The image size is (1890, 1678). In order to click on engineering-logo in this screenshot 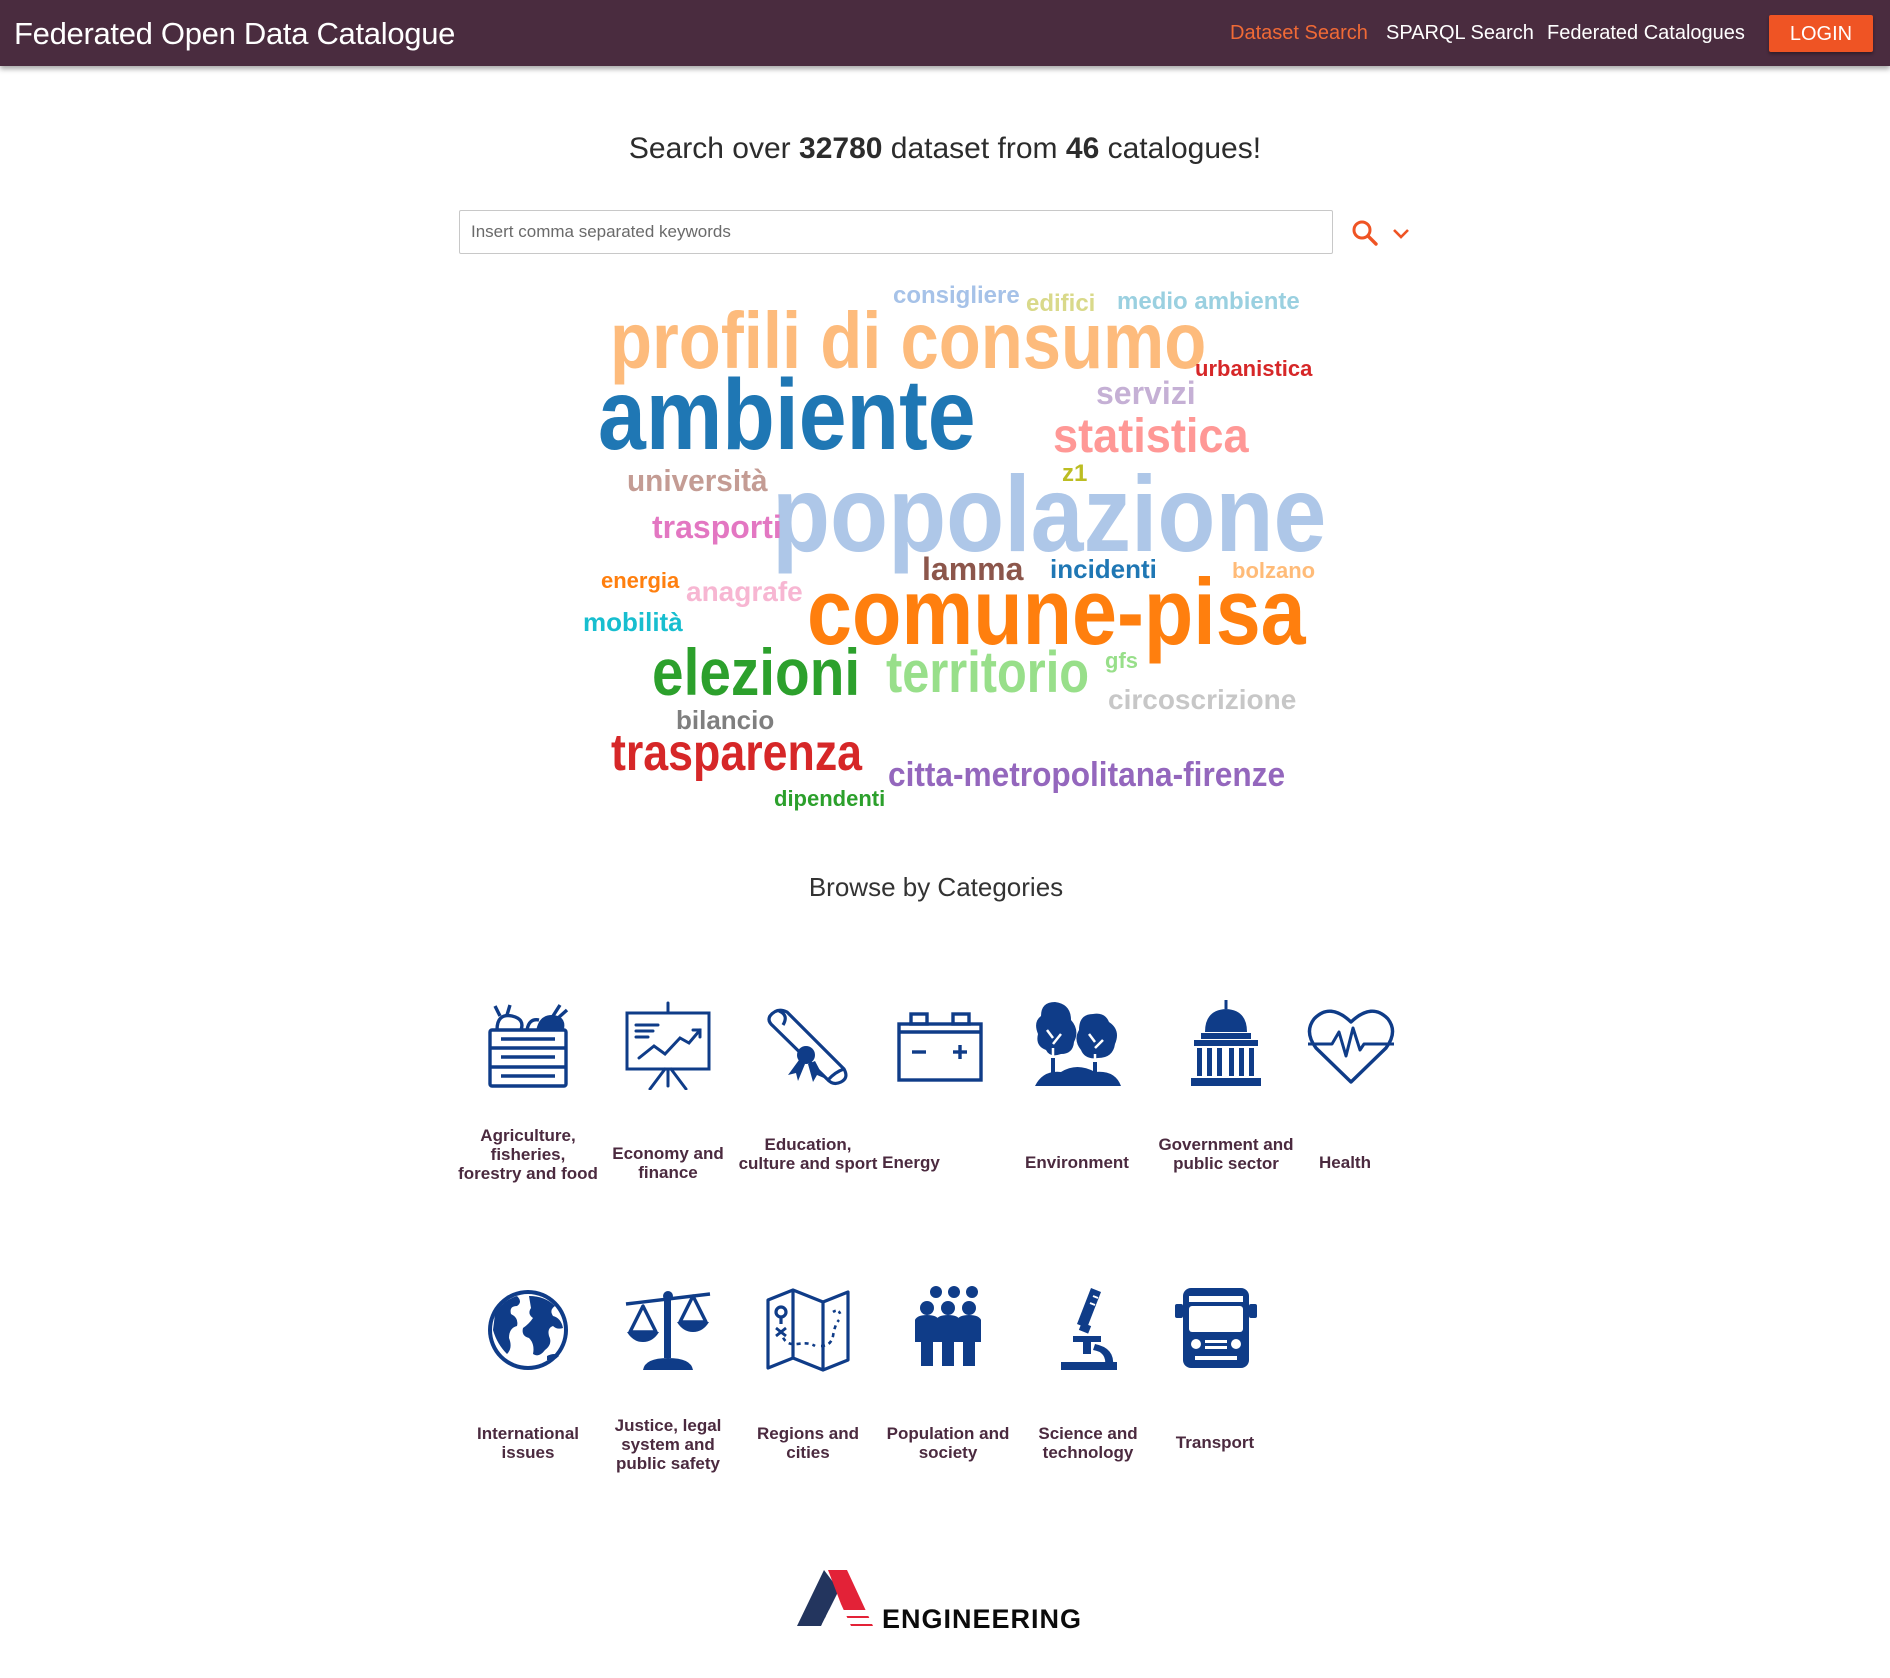, I will do `click(835, 1598)`.